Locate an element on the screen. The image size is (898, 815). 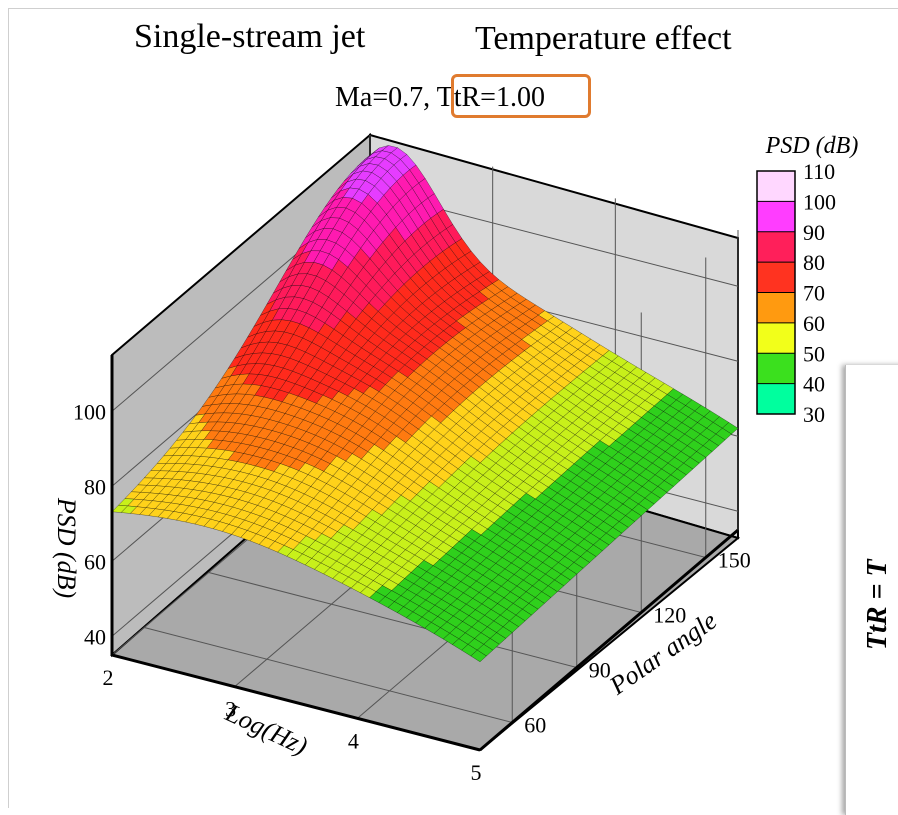
colorbar: 110 100 90 80 70 60 50 40 30 is located at coordinates (796, 293).